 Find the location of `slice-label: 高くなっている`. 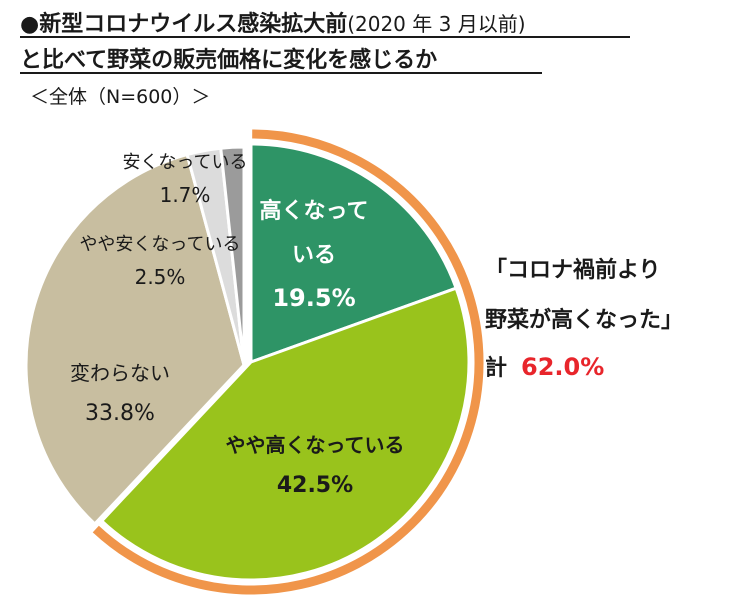

slice-label: 高くなっている is located at coordinates (314, 233).